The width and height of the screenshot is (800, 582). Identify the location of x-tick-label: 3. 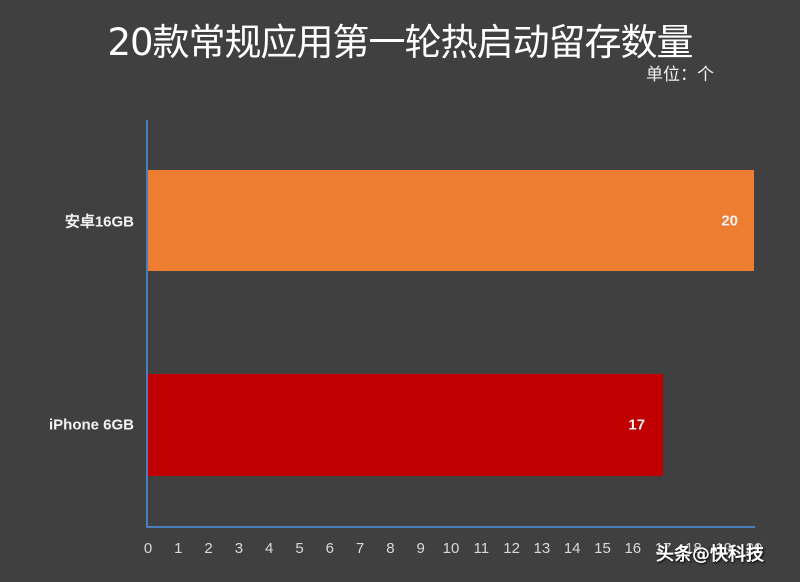
(239, 548).